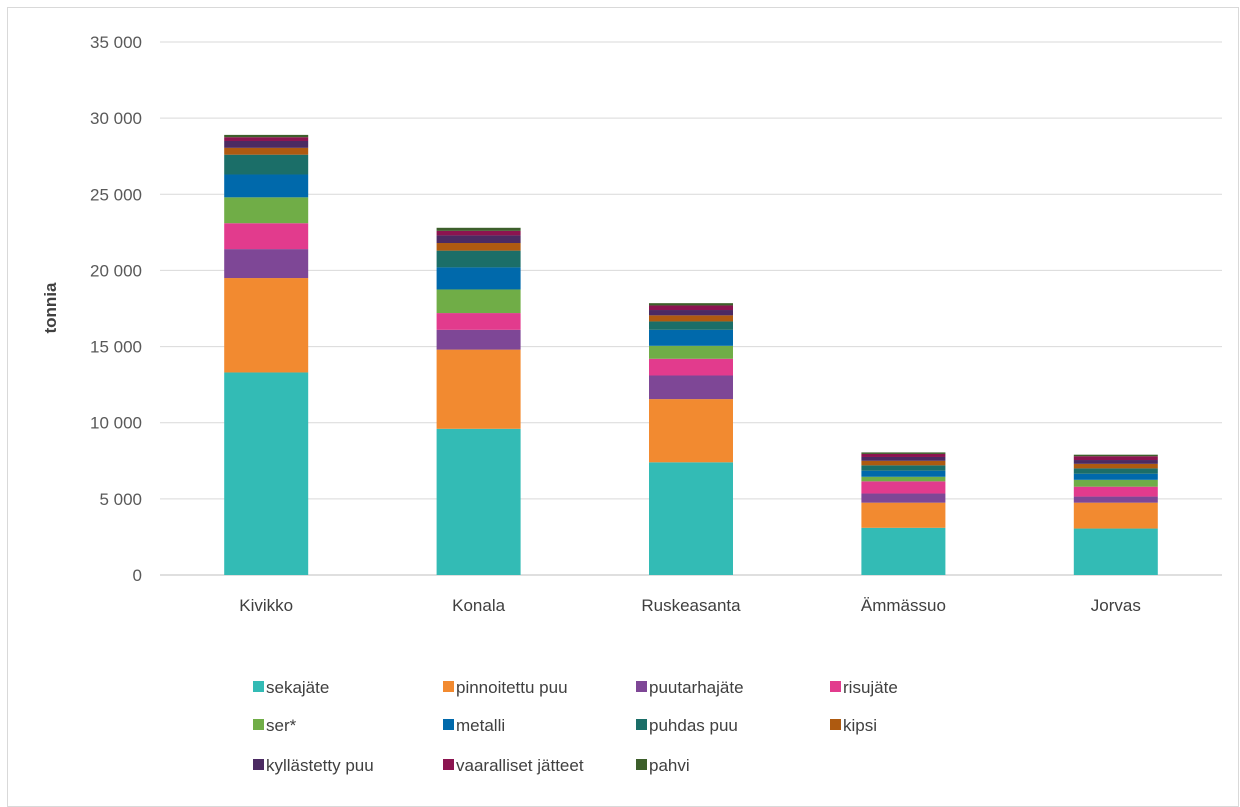 This screenshot has height=807, width=1240. Describe the element at coordinates (137, 575) in the screenshot. I see `y-tick-label: 0` at that location.